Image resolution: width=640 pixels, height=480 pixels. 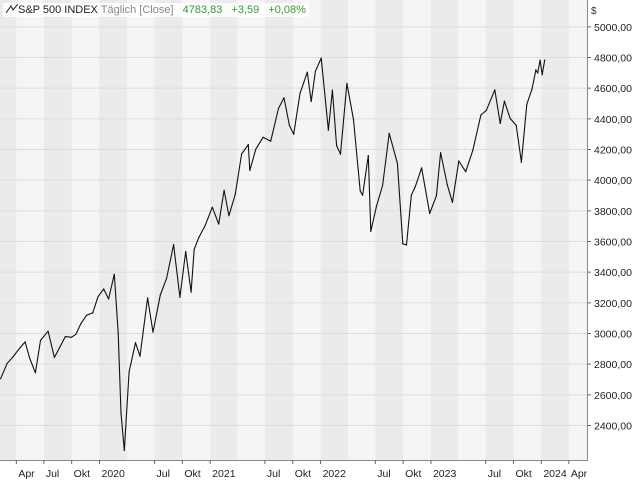 I want to click on x-tick-label: Apr, so click(x=26, y=474).